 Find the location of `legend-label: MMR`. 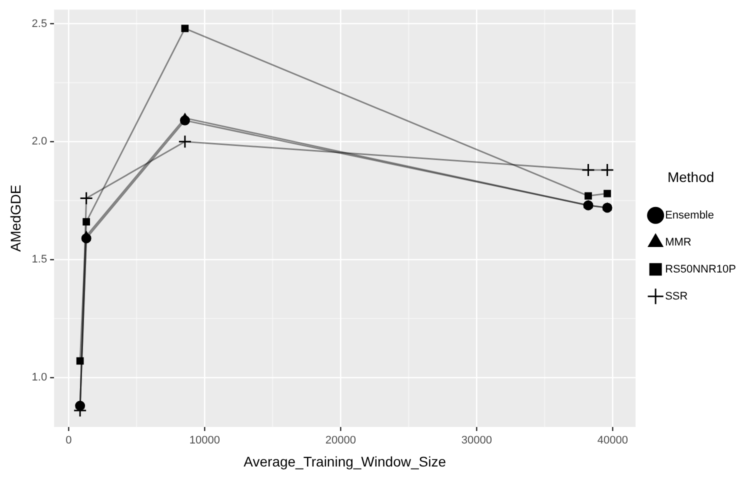

legend-label: MMR is located at coordinates (678, 242).